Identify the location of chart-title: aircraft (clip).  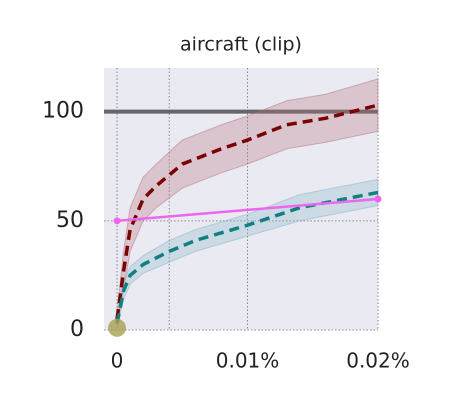
(241, 45).